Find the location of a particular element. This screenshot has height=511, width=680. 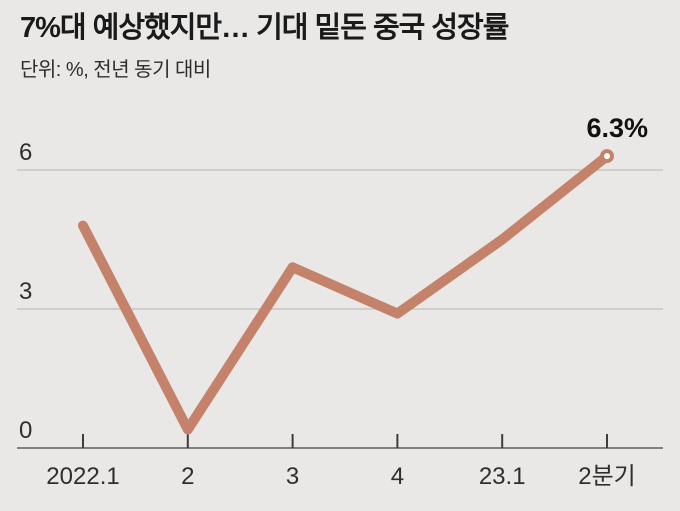

x-axis-label-q3: 3 is located at coordinates (292, 476).